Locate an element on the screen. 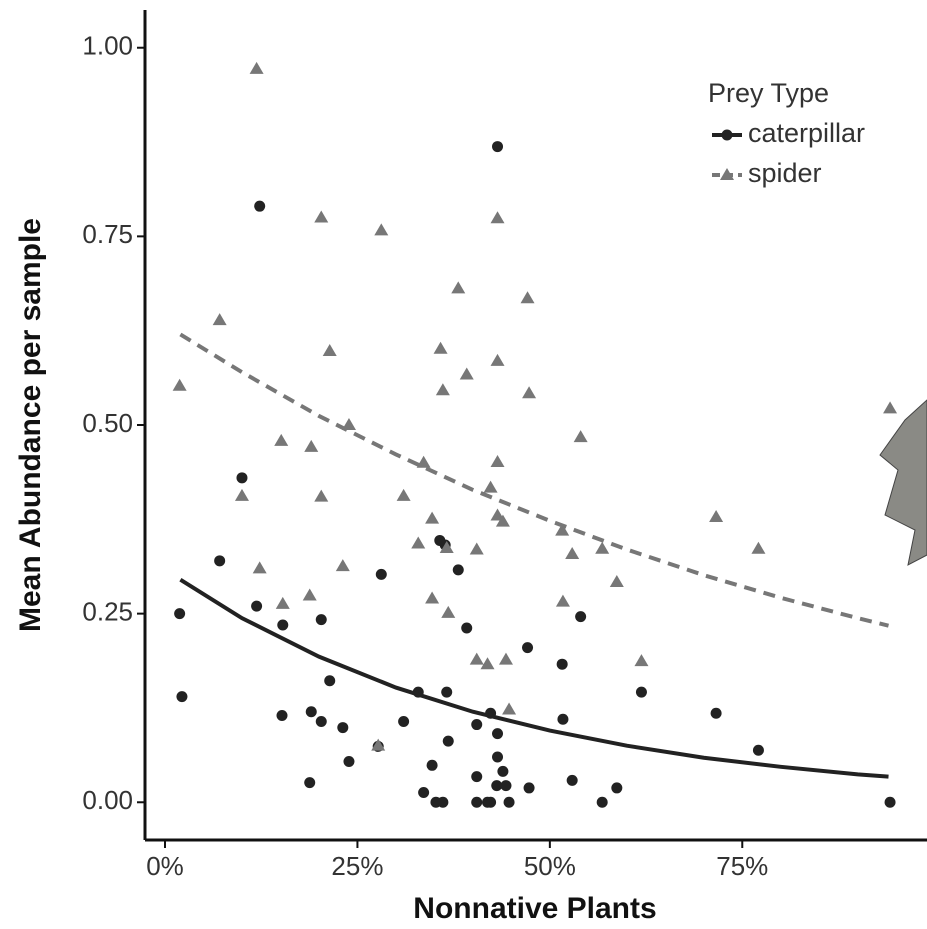  y-tick-label: 0.50 is located at coordinates (107, 423).